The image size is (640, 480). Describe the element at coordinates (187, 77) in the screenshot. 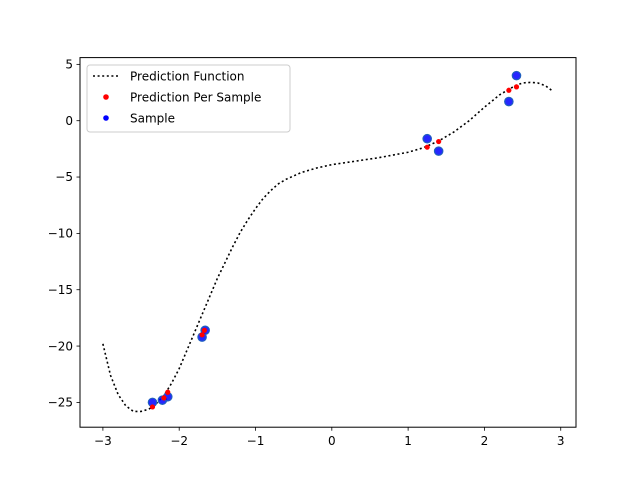

I see `legend-label-prediction-function: Prediction Function` at that location.